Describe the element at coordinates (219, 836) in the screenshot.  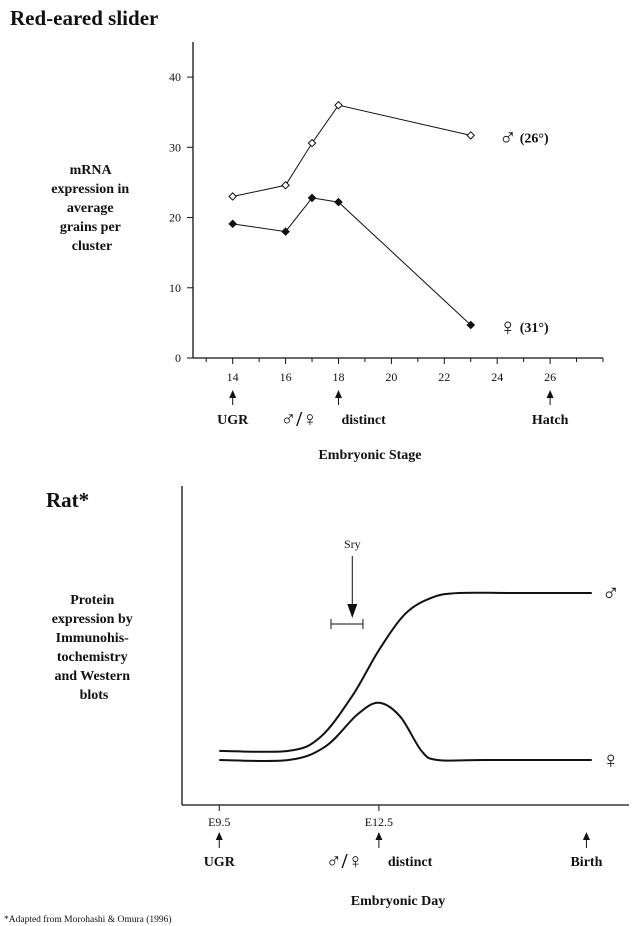
I see `chart-2-annotation-arrow-1-head` at that location.